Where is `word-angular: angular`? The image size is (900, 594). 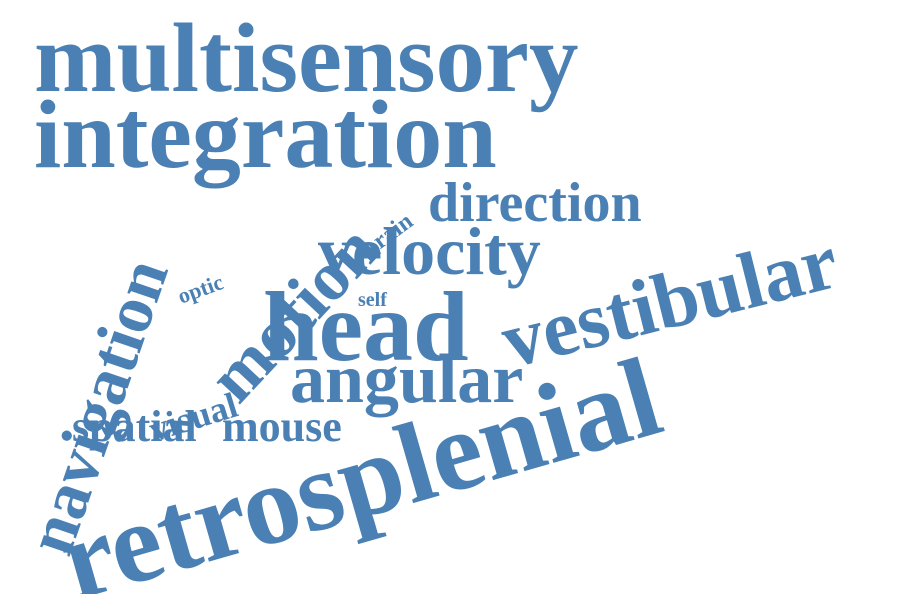
word-angular: angular is located at coordinates (407, 379).